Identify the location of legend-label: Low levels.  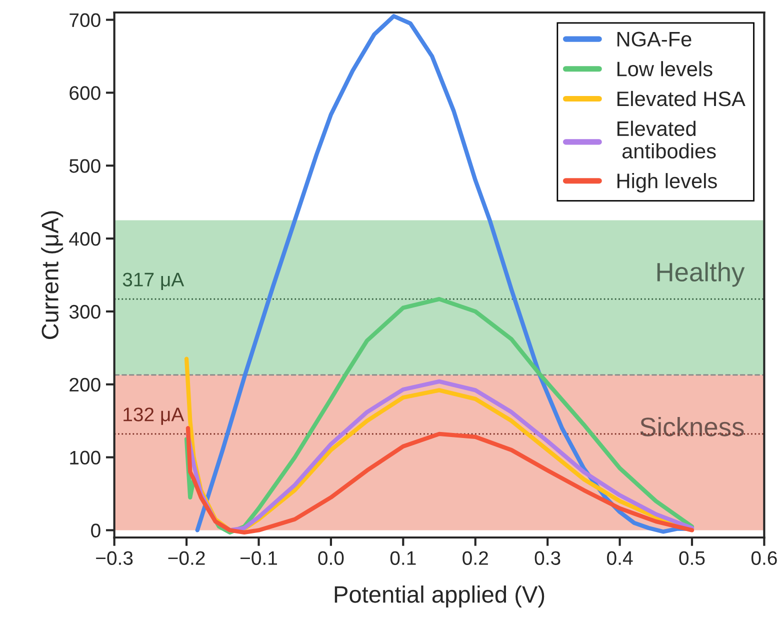
(664, 68).